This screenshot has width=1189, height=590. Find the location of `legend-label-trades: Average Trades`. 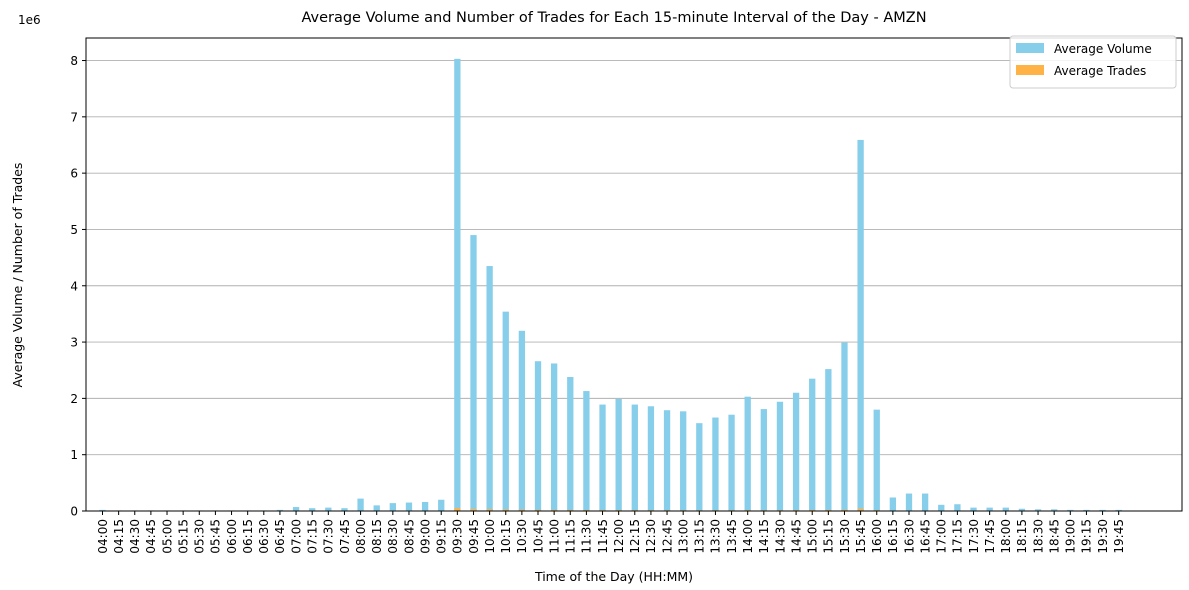

legend-label-trades: Average Trades is located at coordinates (1100, 71).